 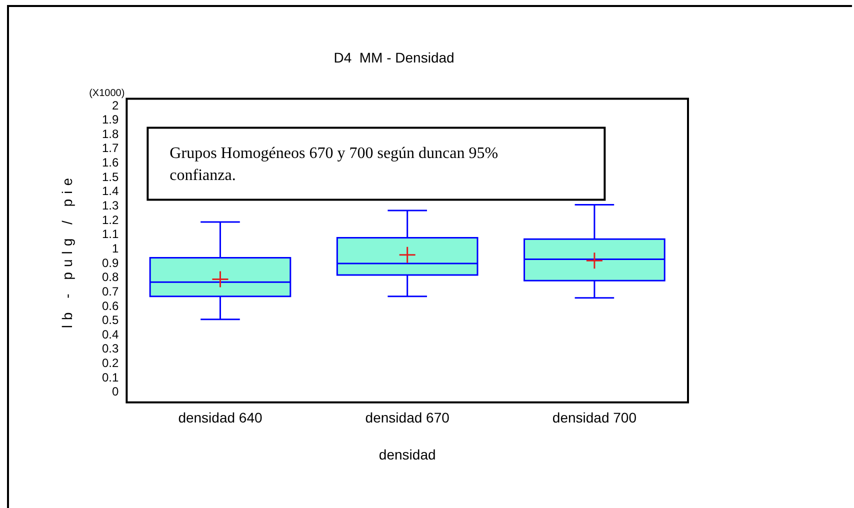 What do you see at coordinates (110, 363) in the screenshot?
I see `y-tick-label: 0.2` at bounding box center [110, 363].